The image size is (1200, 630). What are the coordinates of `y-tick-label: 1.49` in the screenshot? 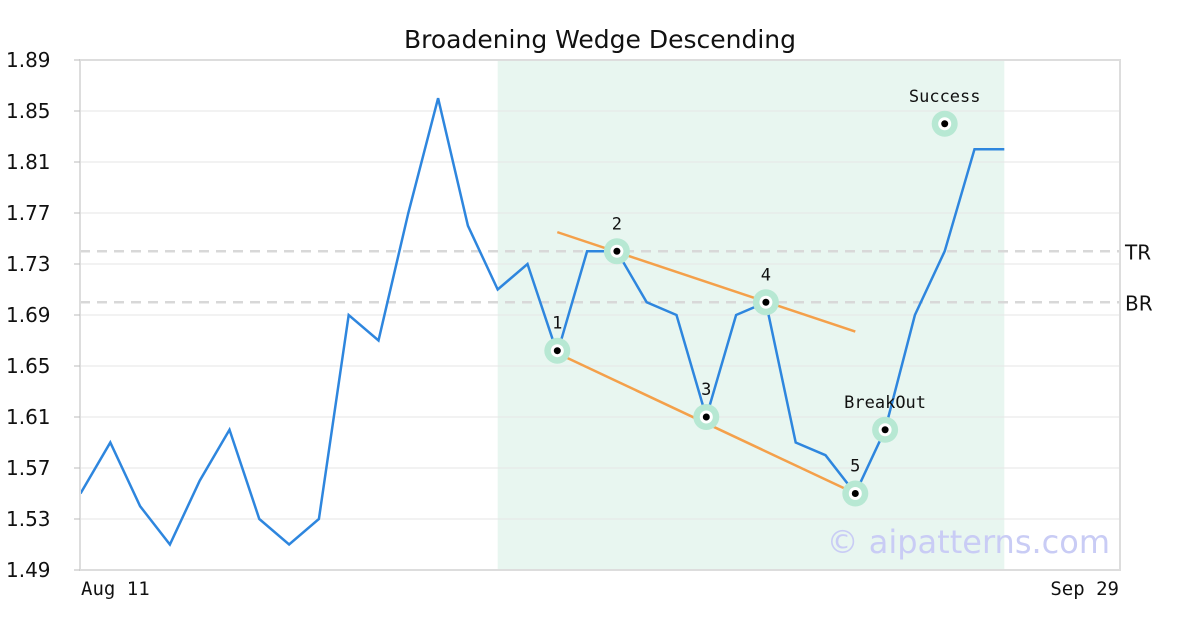 It's located at (28, 570).